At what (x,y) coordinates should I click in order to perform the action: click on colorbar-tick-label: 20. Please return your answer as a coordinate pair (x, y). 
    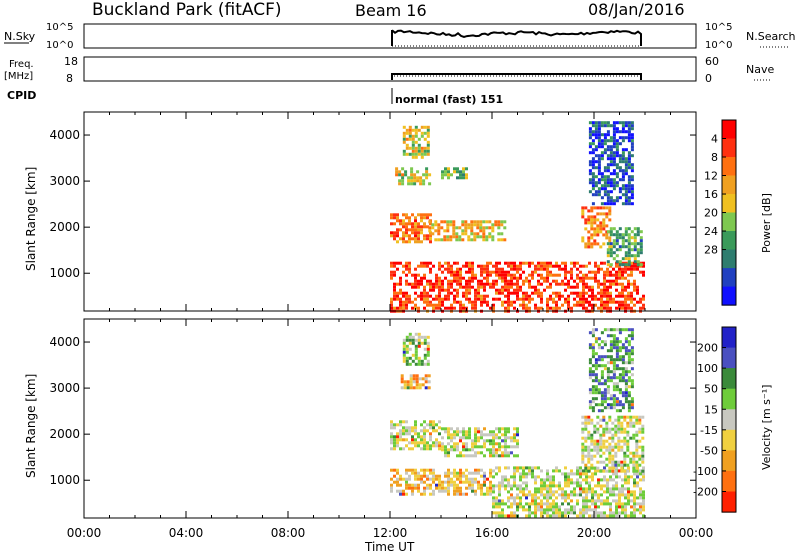
    Looking at the image, I should click on (711, 213).